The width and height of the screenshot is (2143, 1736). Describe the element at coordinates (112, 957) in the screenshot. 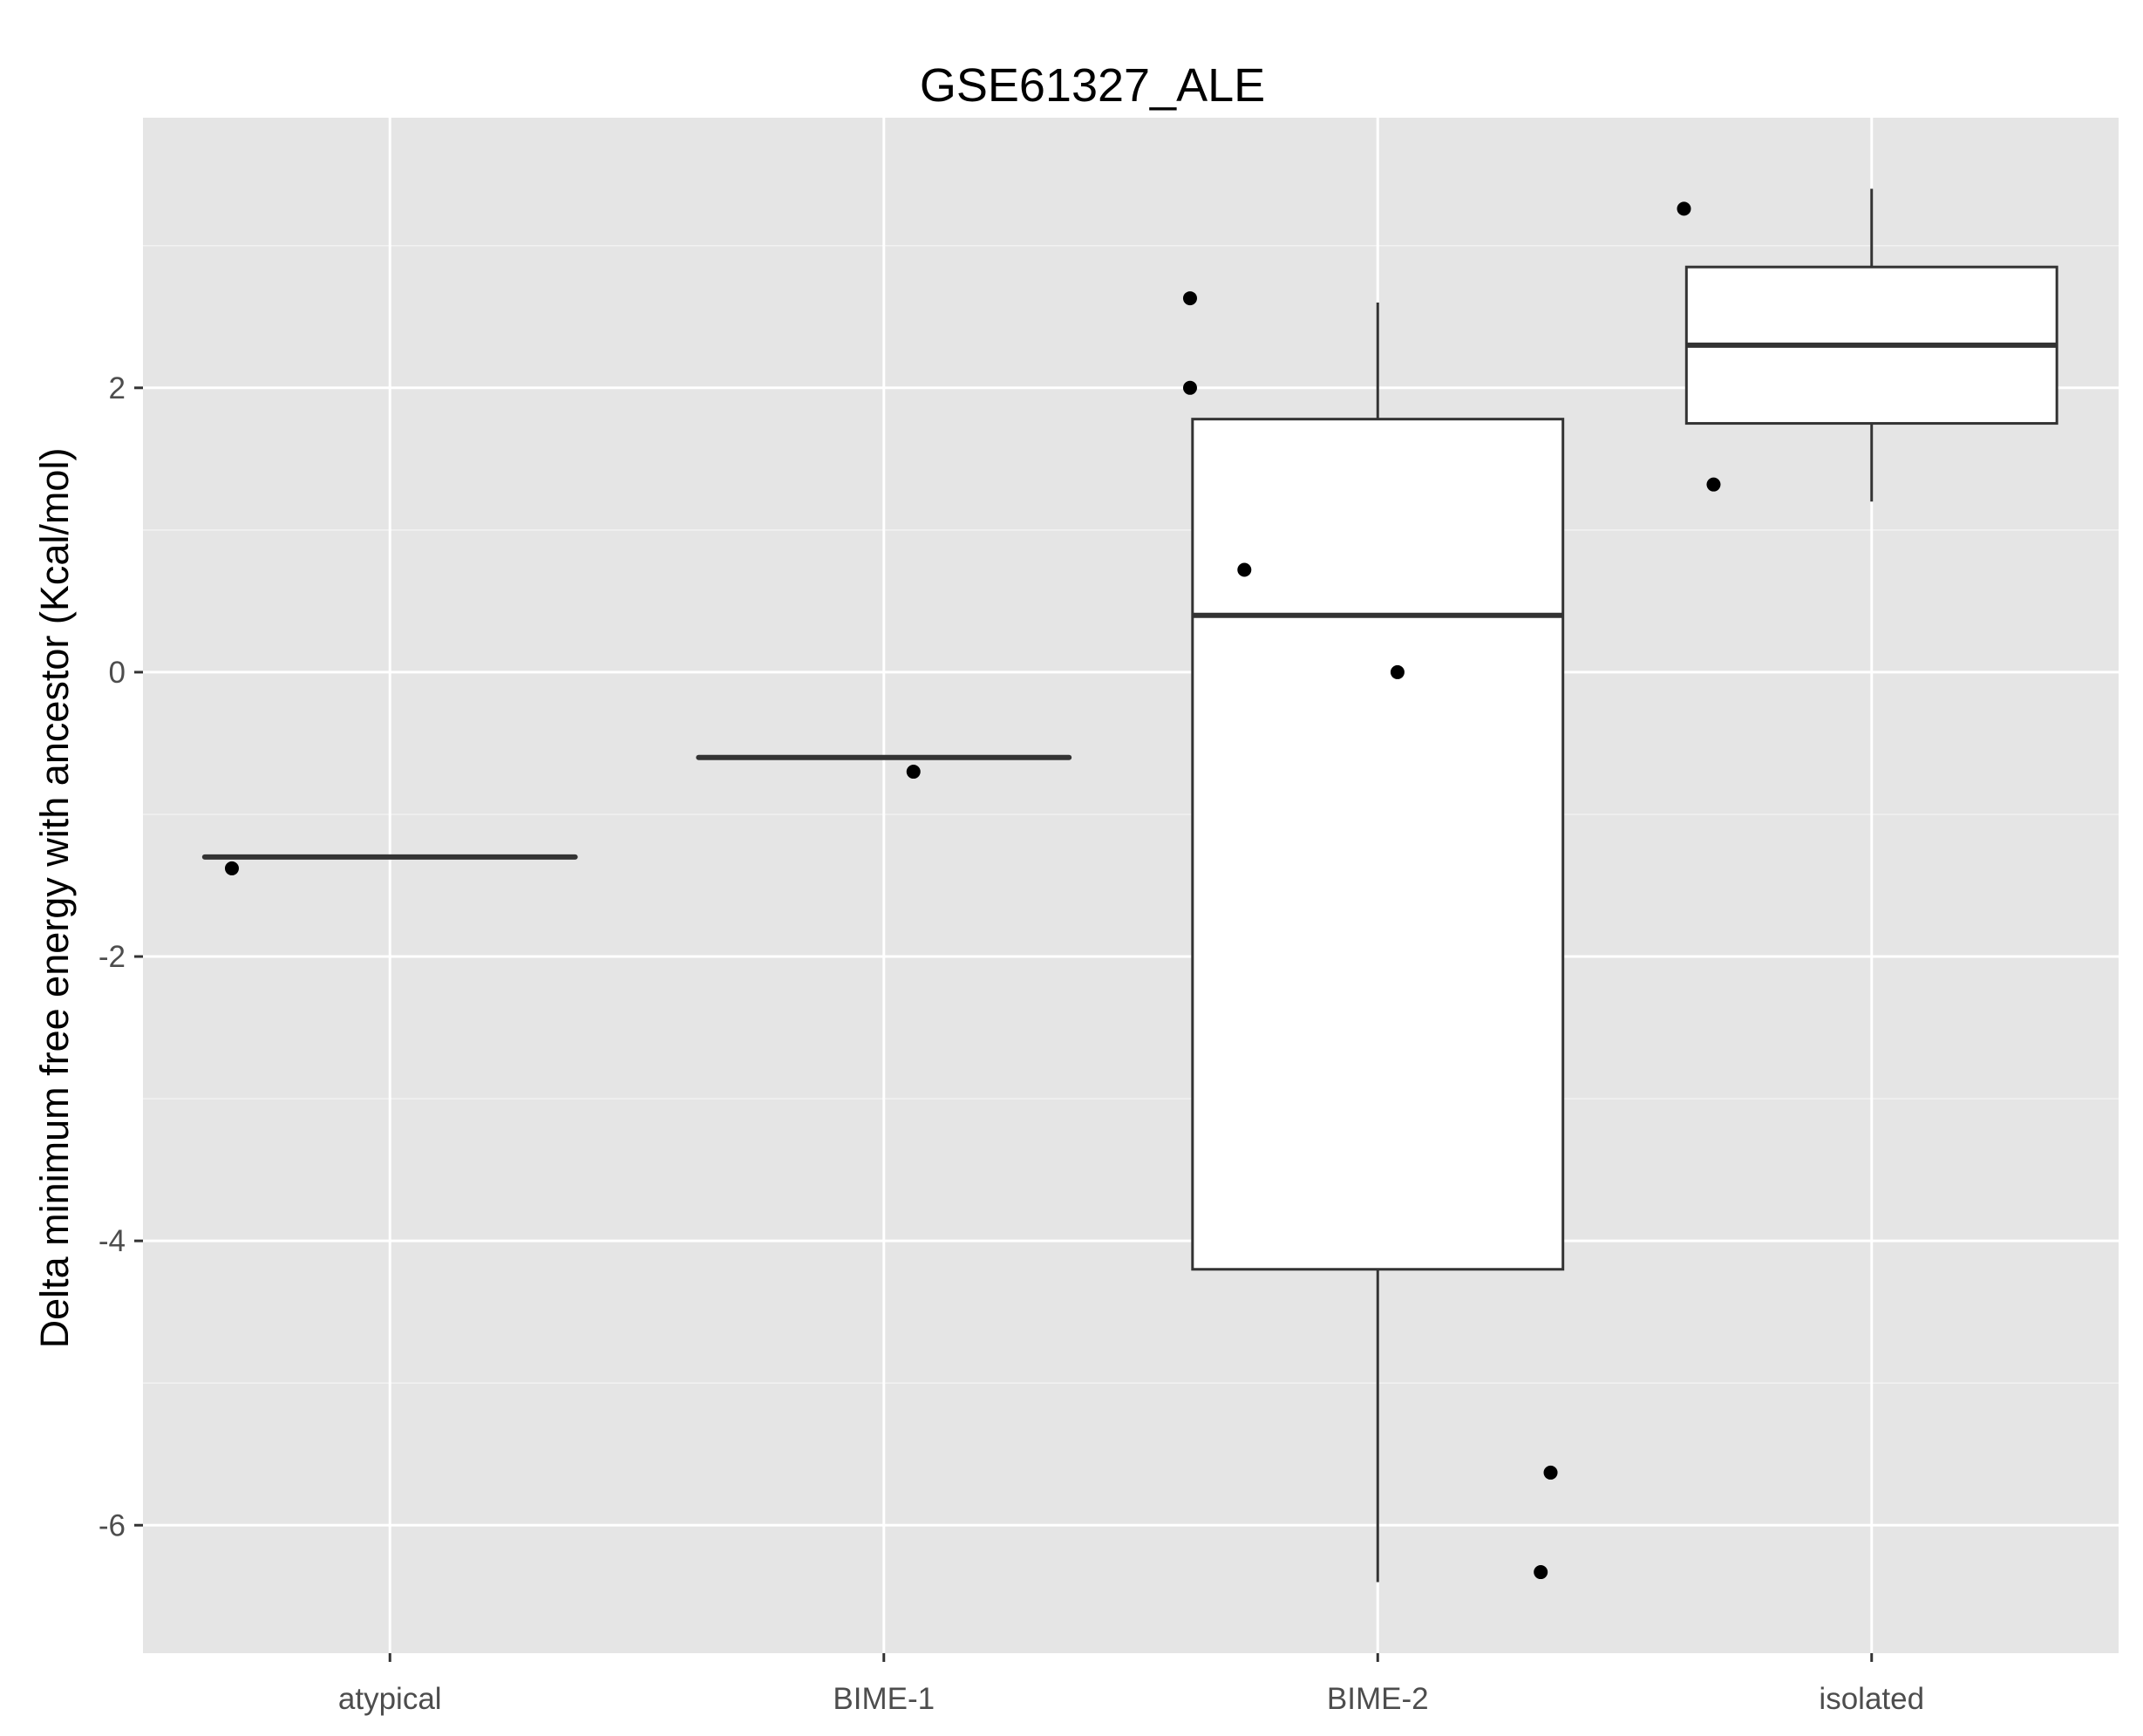

I see `y-tick-label: -2` at that location.